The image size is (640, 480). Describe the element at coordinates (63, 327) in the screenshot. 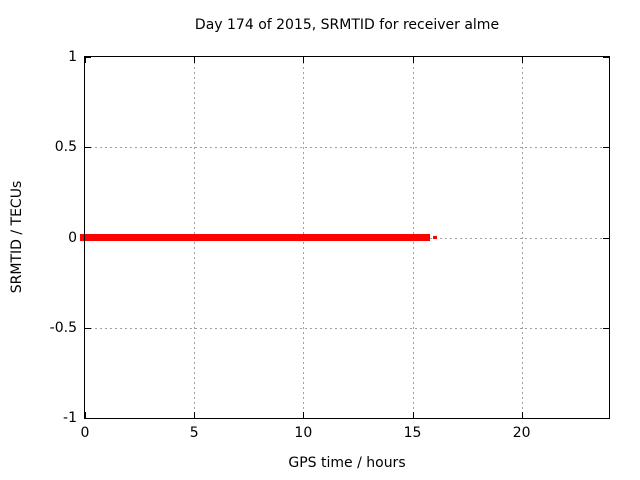

I see `y-tick-label: -0.5` at that location.